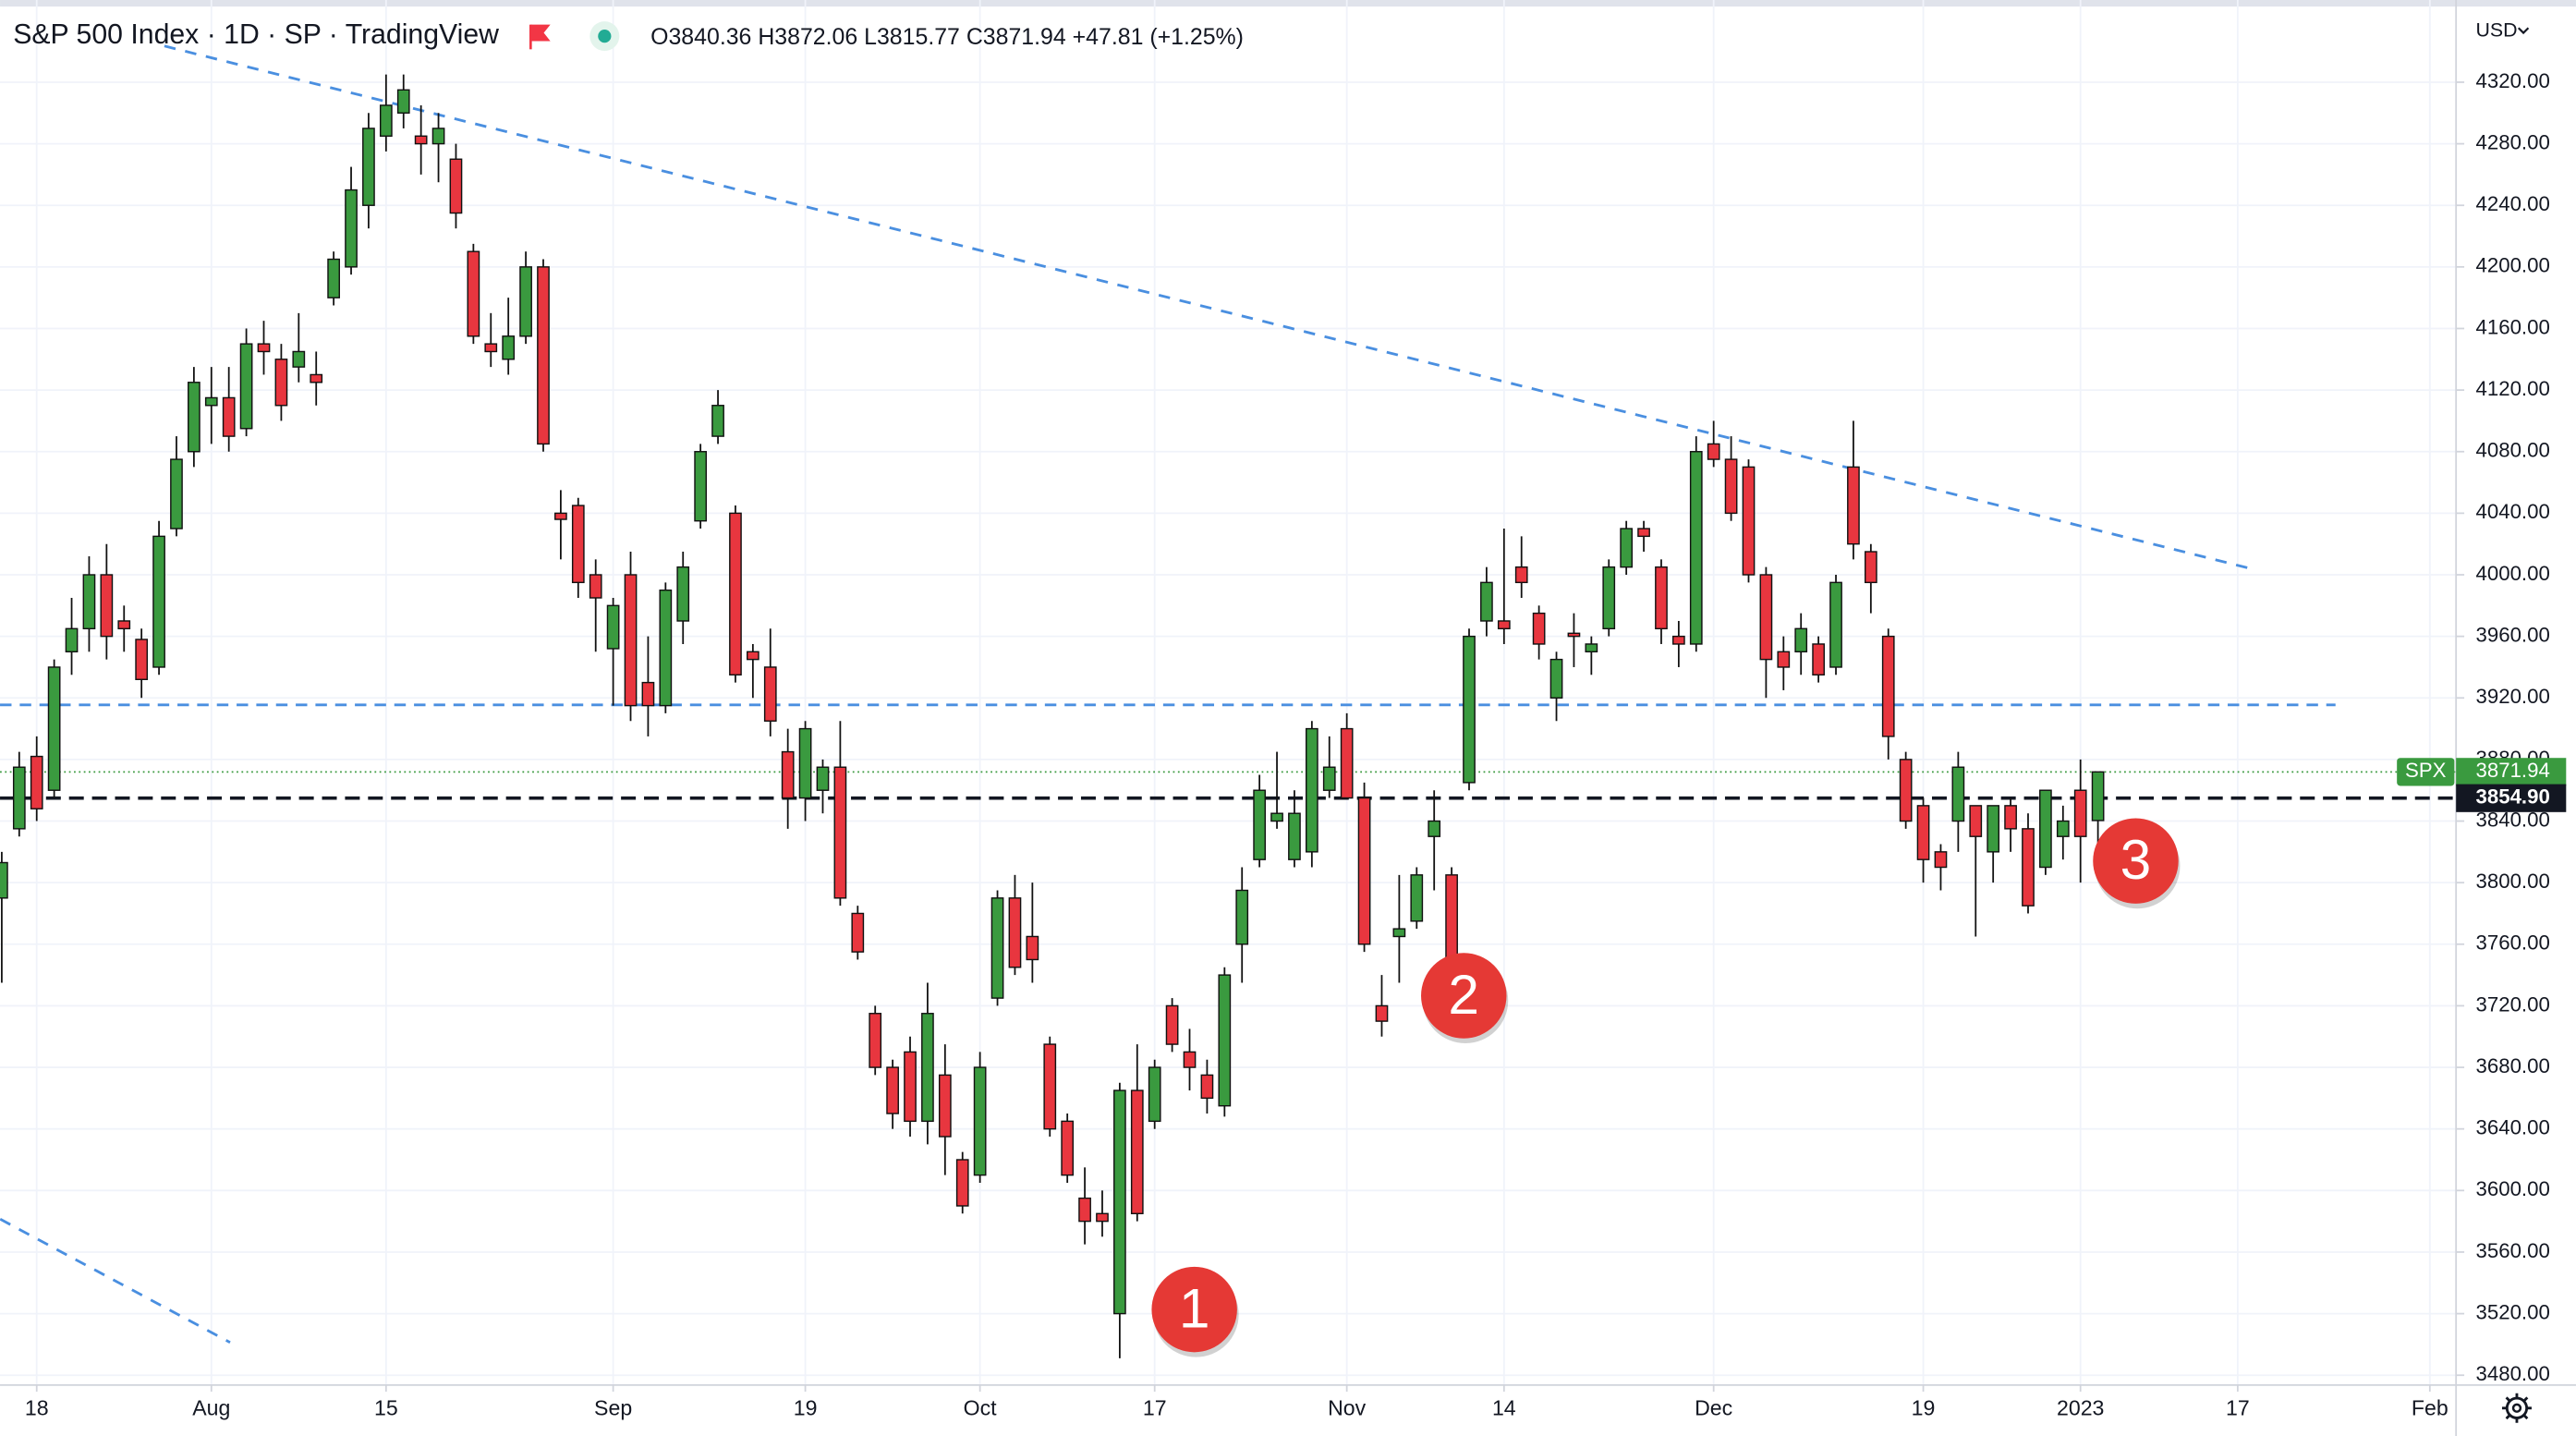  What do you see at coordinates (2513, 1250) in the screenshot?
I see `y-tick-label: 3560.00` at bounding box center [2513, 1250].